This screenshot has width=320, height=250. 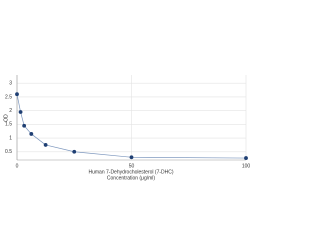 What do you see at coordinates (17, 166) in the screenshot?
I see `x-tick-label: 0` at bounding box center [17, 166].